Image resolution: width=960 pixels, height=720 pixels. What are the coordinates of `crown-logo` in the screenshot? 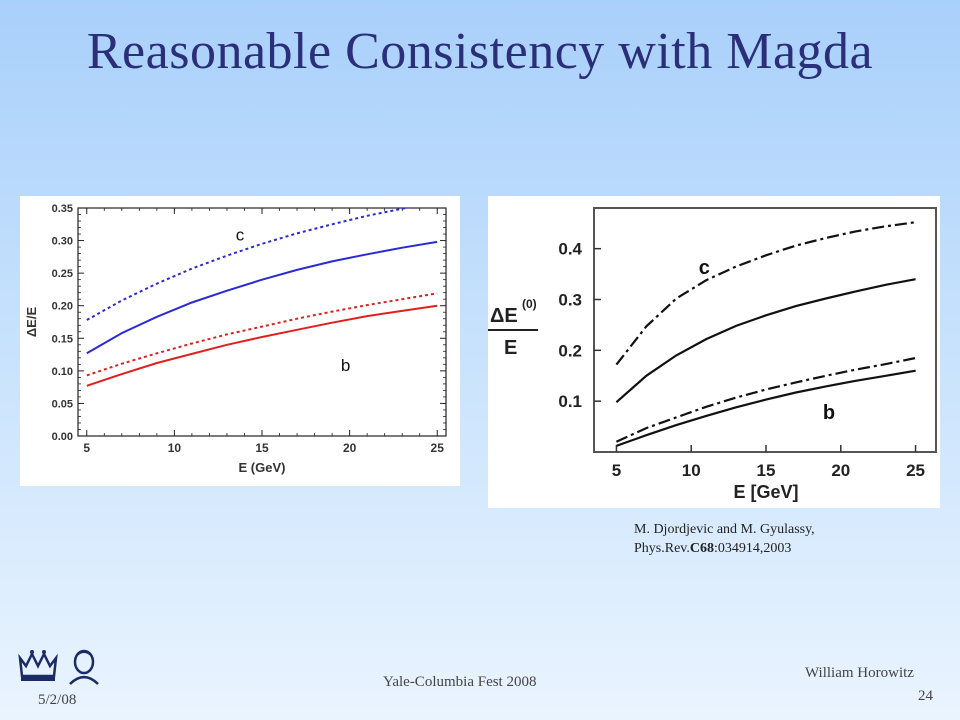 It's located at (38, 665).